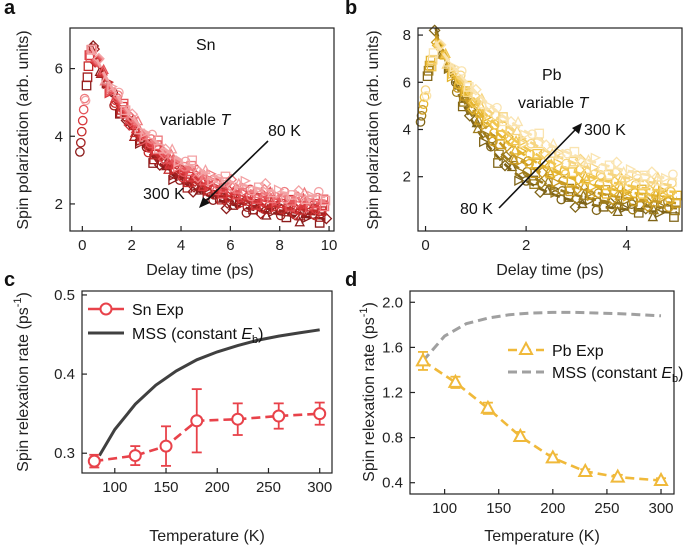  Describe the element at coordinates (207, 437) in the screenshot. I see `panel-c-exp-line` at that location.